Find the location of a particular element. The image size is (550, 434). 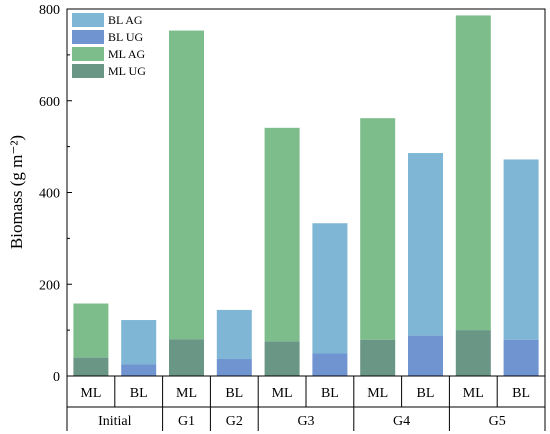

y-tick-label: 800 is located at coordinates (49, 10).